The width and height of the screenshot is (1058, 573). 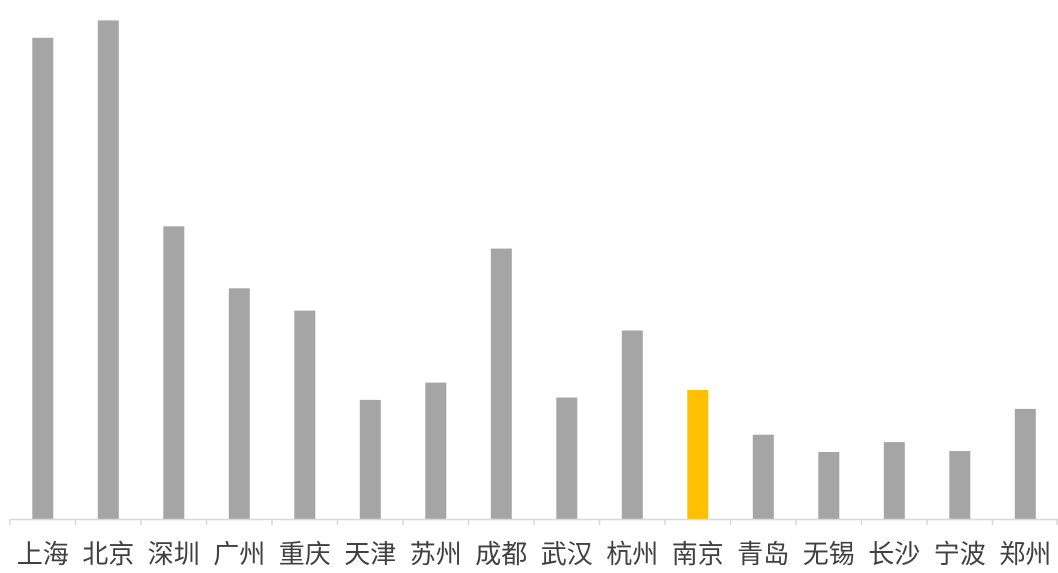 What do you see at coordinates (698, 555) in the screenshot?
I see `category-label: 南京` at bounding box center [698, 555].